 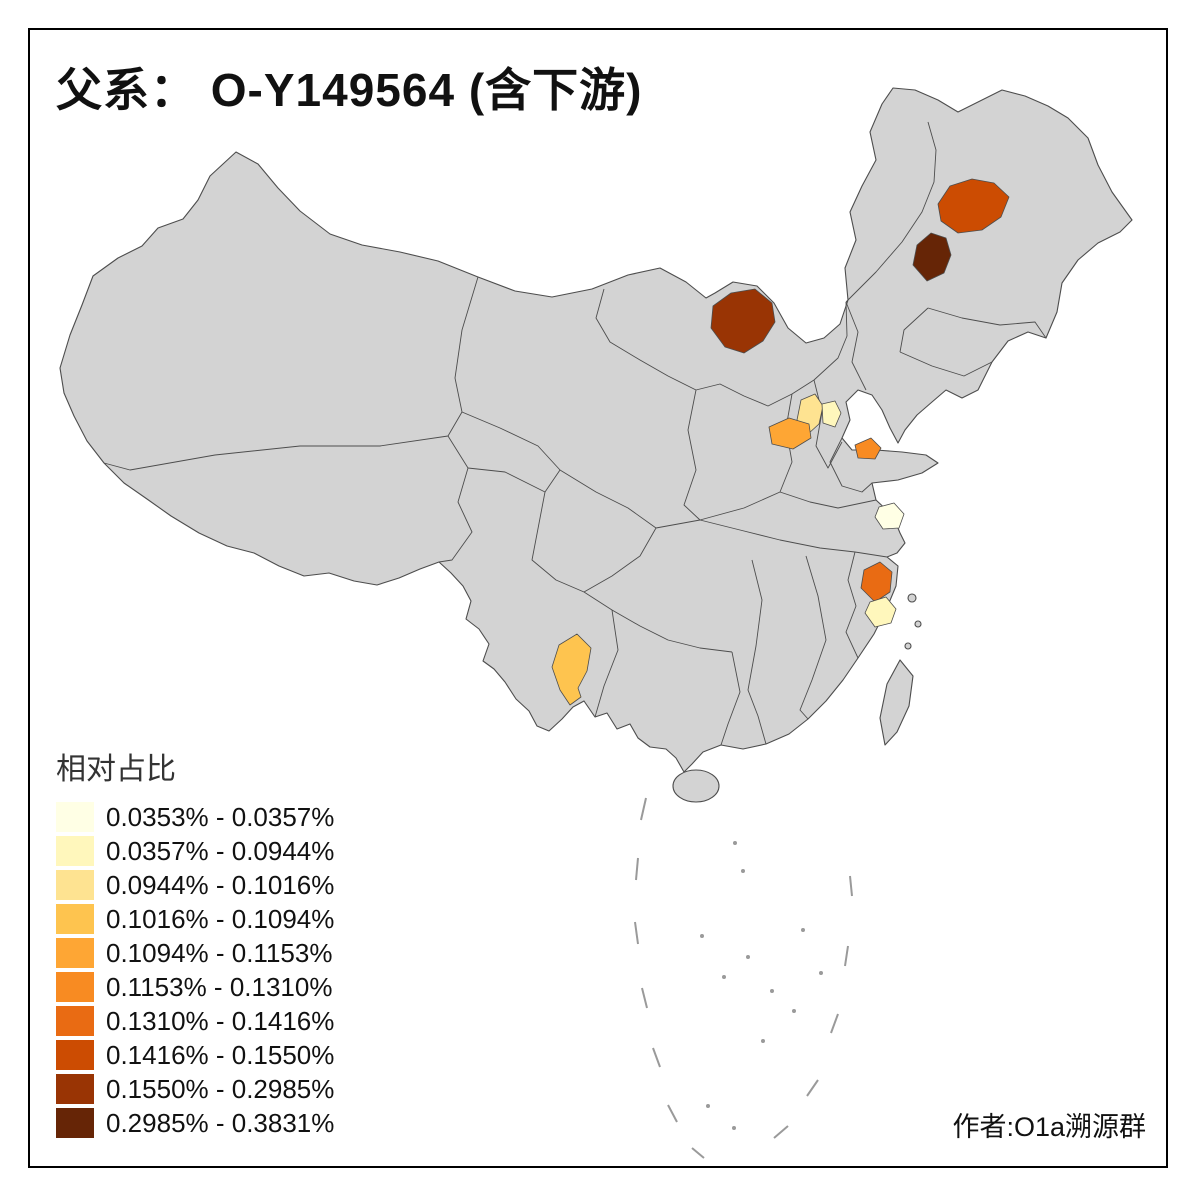 What do you see at coordinates (220, 918) in the screenshot?
I see `legend-label: 0.1016% - 0.1094%` at bounding box center [220, 918].